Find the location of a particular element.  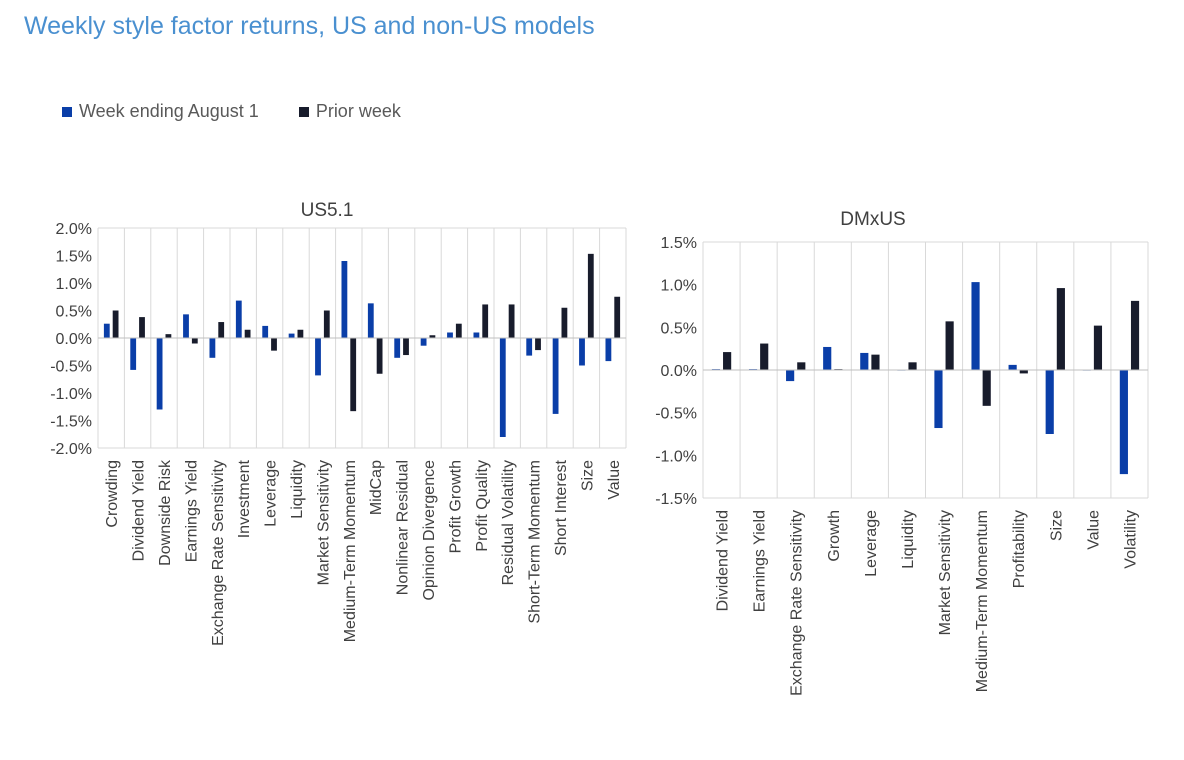

bar-prior-week-short-interest is located at coordinates (564, 322).